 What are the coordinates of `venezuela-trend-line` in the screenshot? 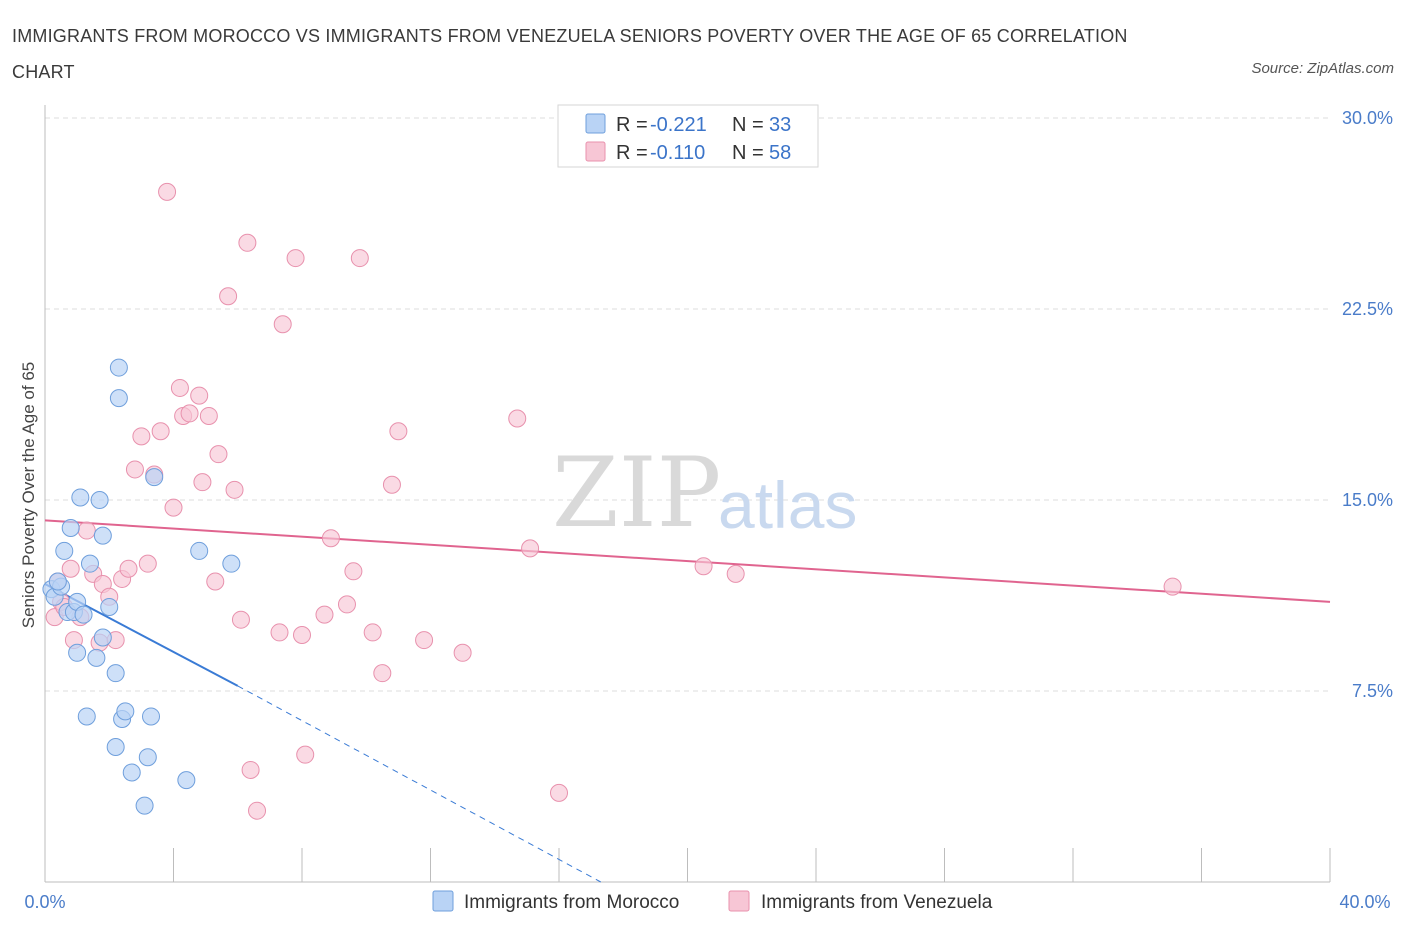 It's located at (687, 561).